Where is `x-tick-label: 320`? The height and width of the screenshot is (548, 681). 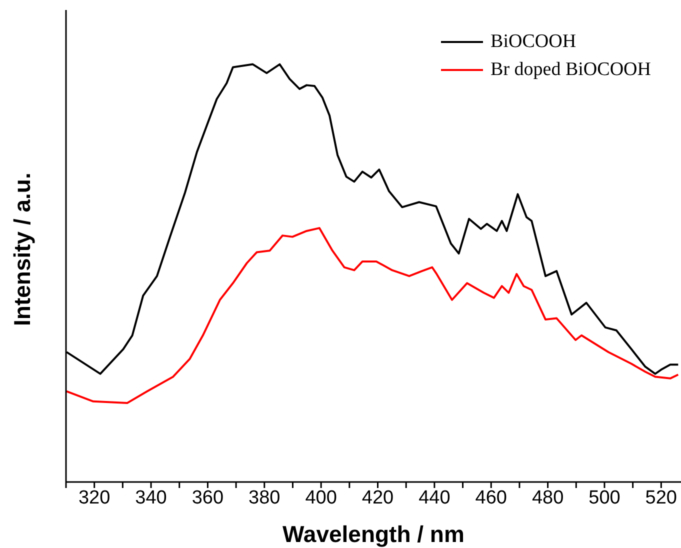
x-tick-label: 320 is located at coordinates (94, 497).